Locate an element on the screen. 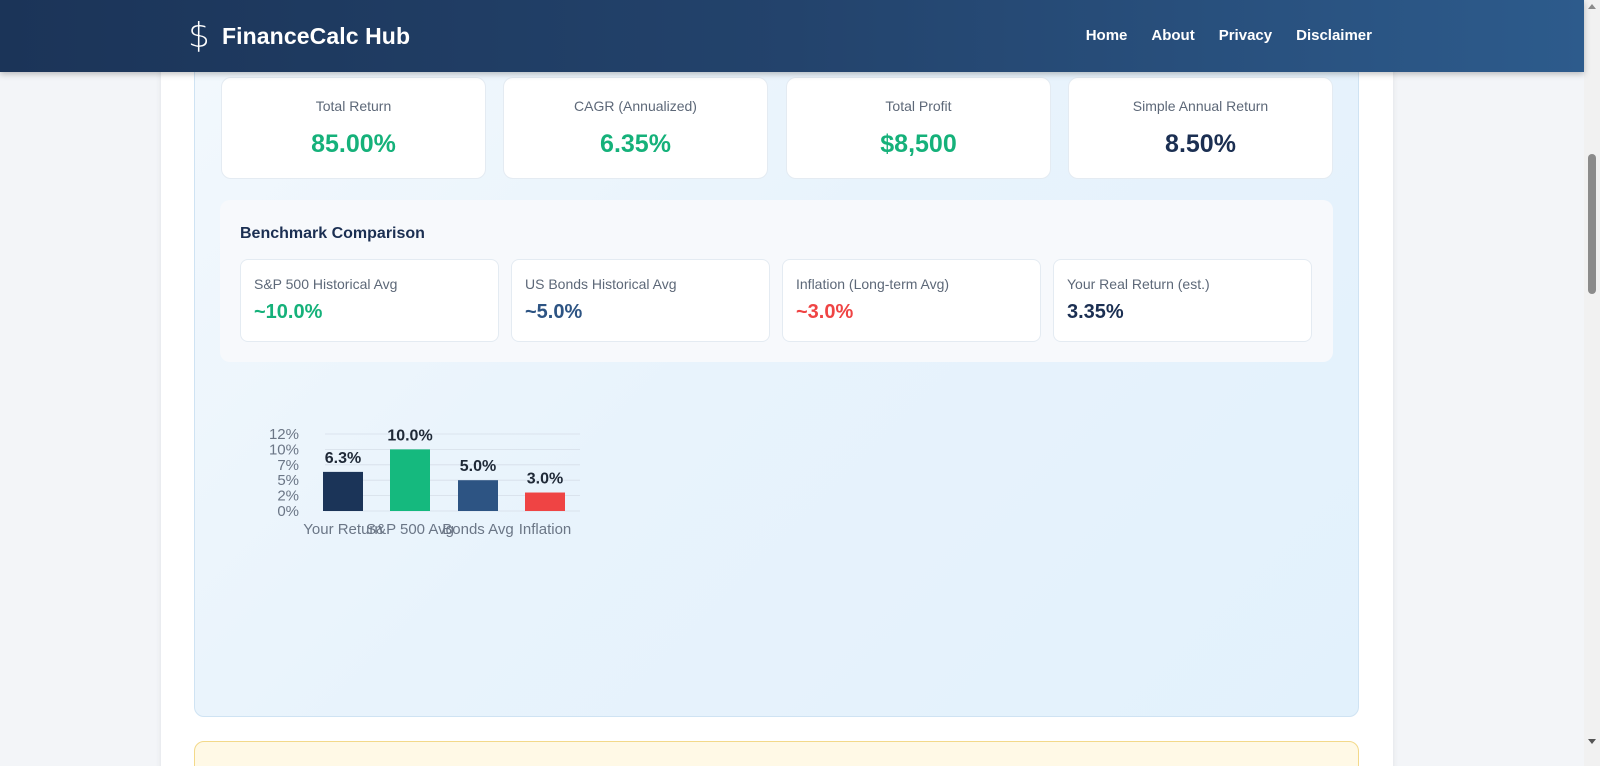 Image resolution: width=1600 pixels, height=766 pixels. dollar-sign-icon: $ is located at coordinates (199, 36).